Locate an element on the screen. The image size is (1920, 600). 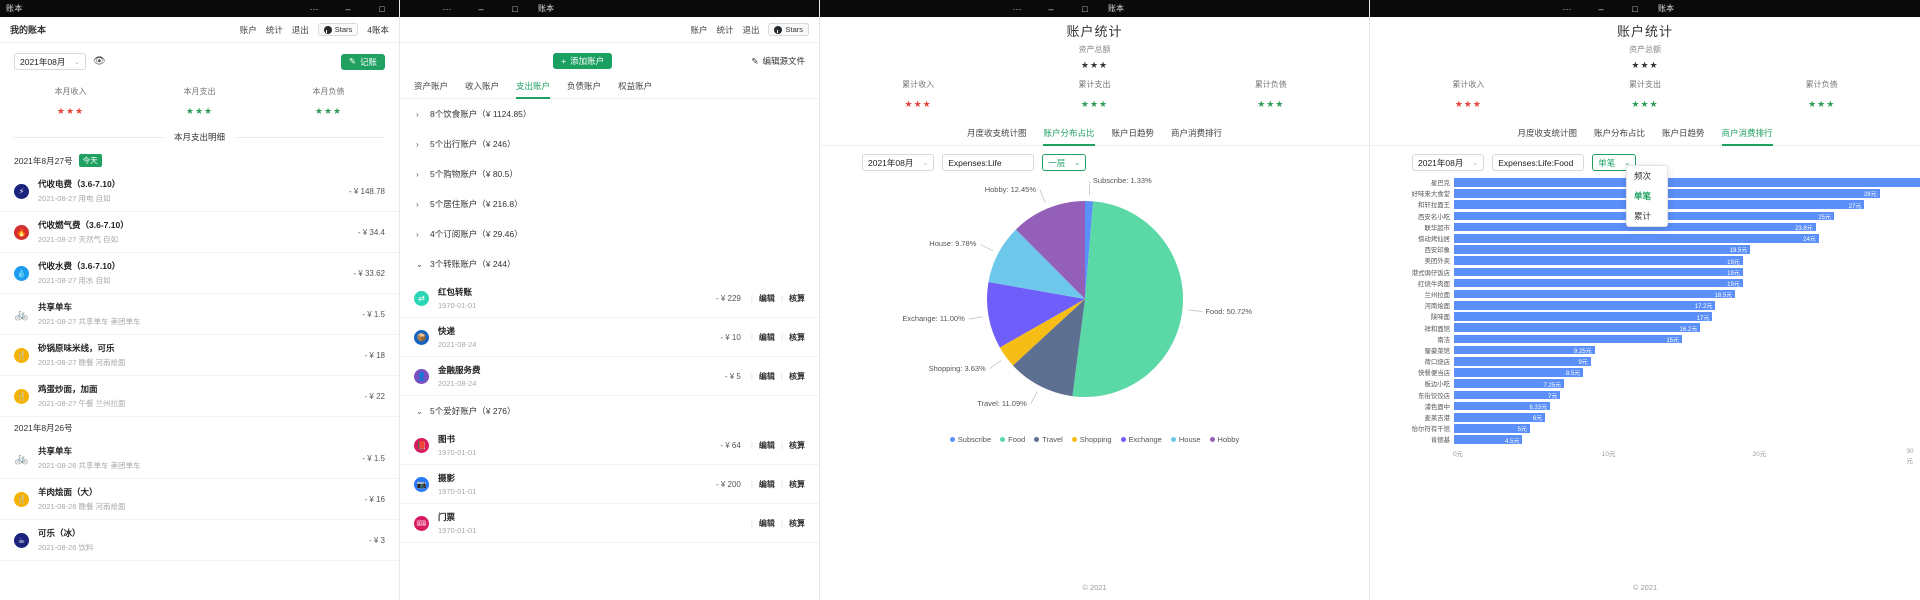
transaction-row: 🎟 门票 1970-01-01 | 编辑 | 核算 is located at coordinates (609, 523).